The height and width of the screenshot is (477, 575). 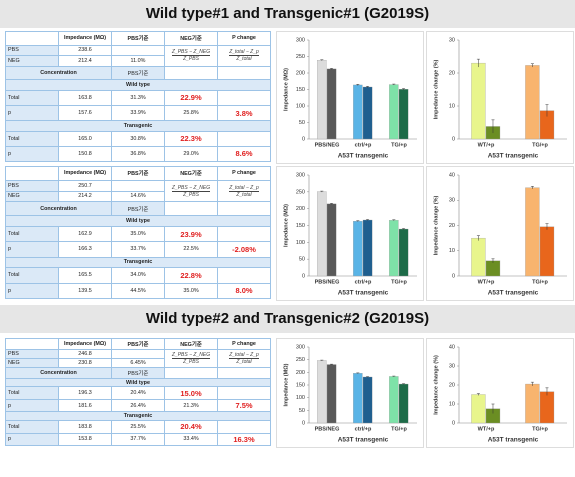 What do you see at coordinates (300, 57) in the screenshot?
I see `y-tick-label: 250` at bounding box center [300, 57].